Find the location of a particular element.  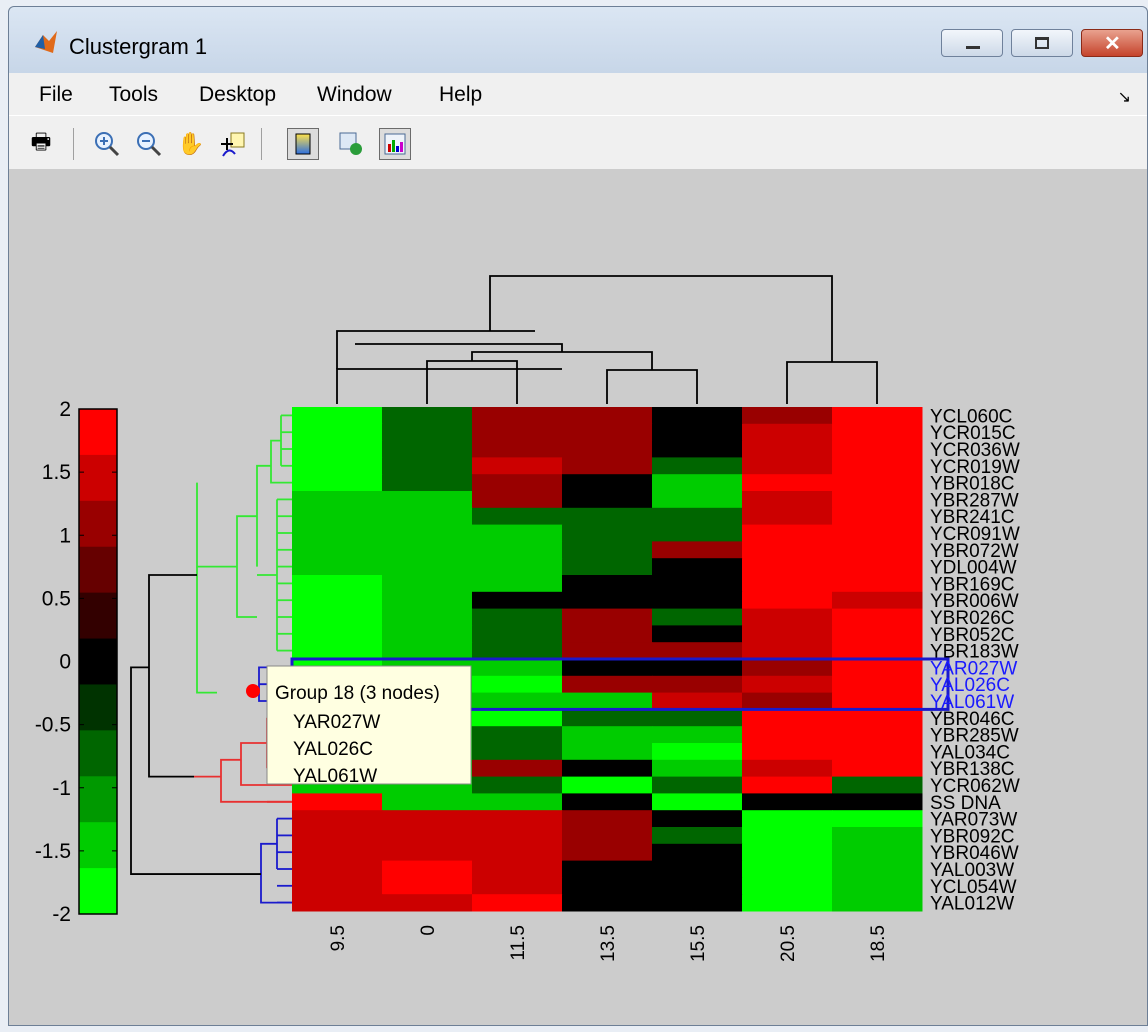

menu-help: Help is located at coordinates (461, 94).